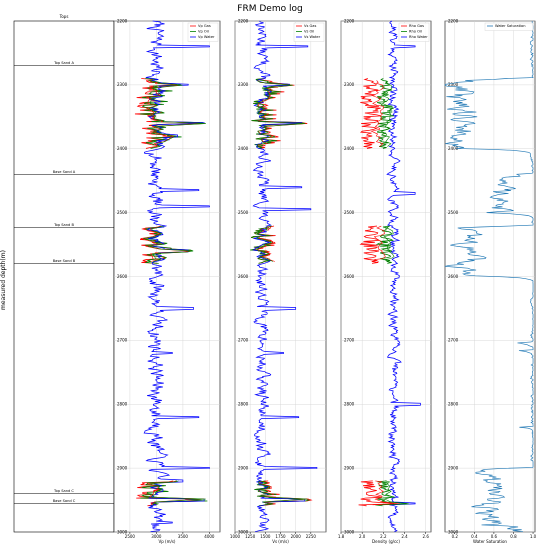  What do you see at coordinates (167, 541) in the screenshot?
I see `x-axis-label: Vp (m/s)` at bounding box center [167, 541].